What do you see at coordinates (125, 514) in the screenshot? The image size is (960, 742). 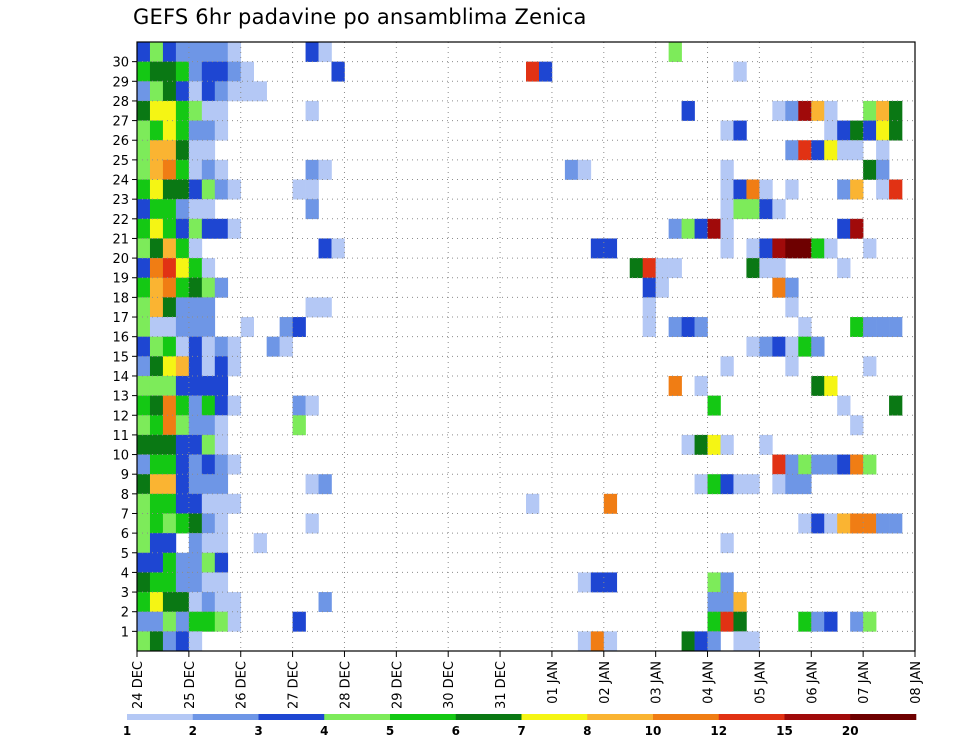 I see `y-tick-label: 7` at bounding box center [125, 514].